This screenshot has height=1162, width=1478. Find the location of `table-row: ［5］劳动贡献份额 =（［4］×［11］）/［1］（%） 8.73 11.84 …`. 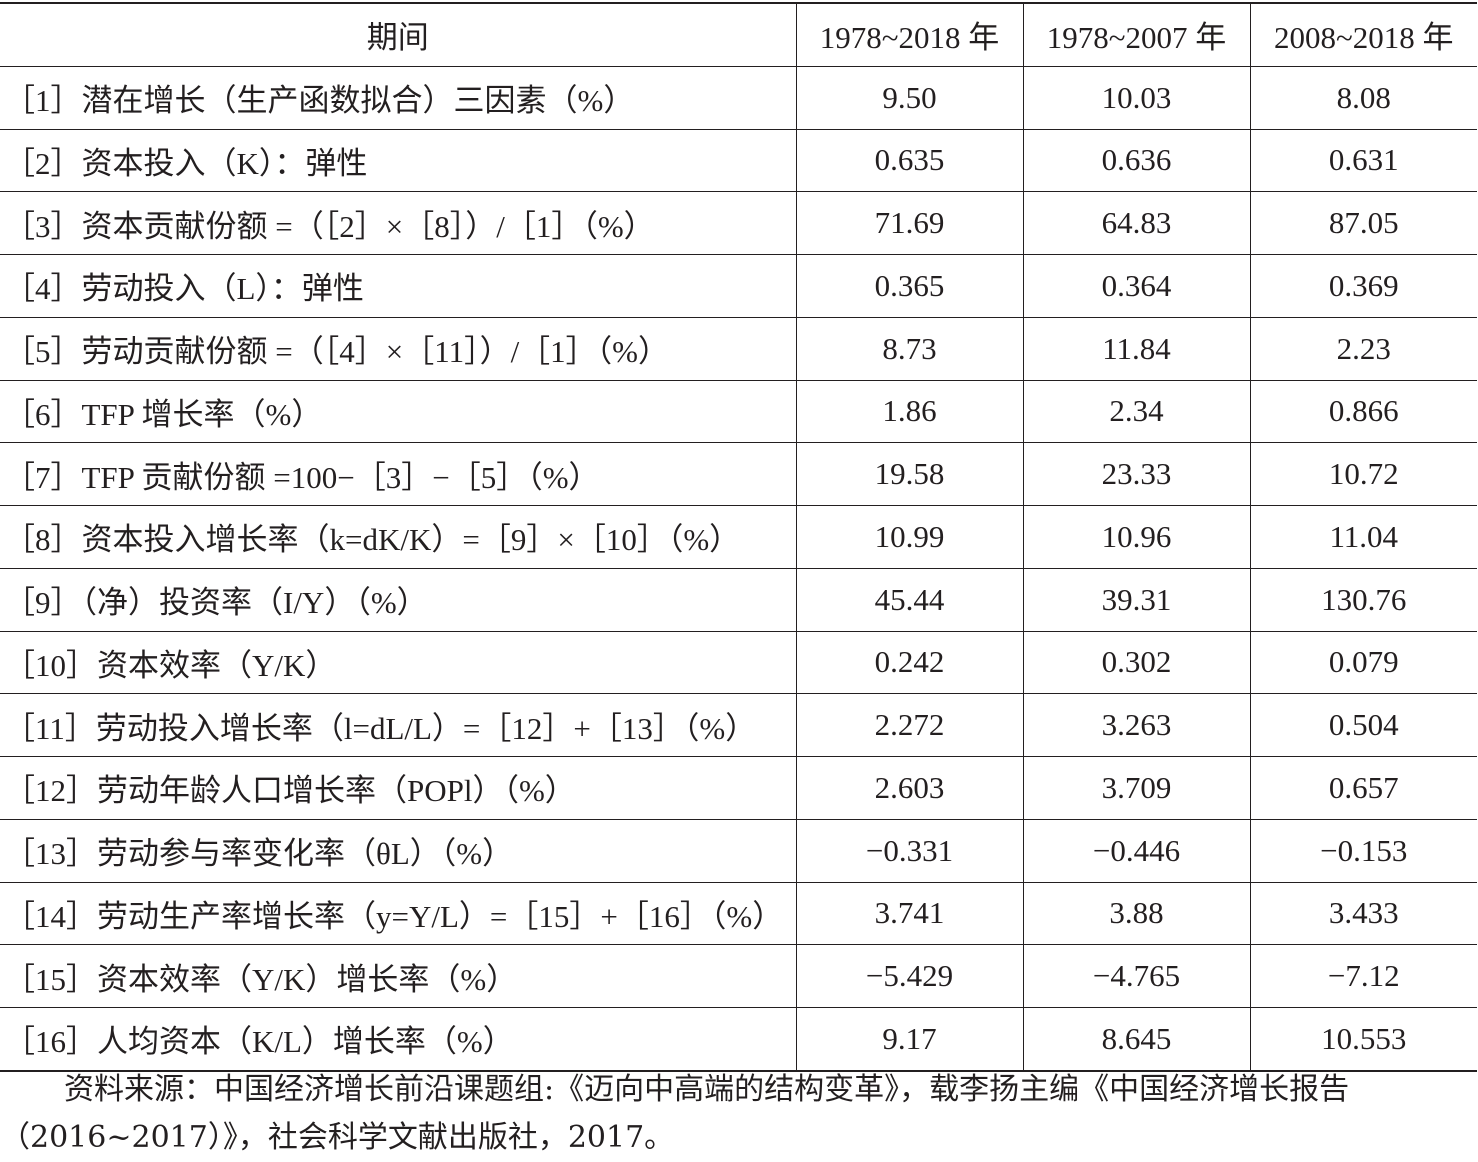

table-row: ［5］劳动贡献份额 =（［4］×［11］）/［1］（%） 8.73 11.84 … is located at coordinates (738, 349).